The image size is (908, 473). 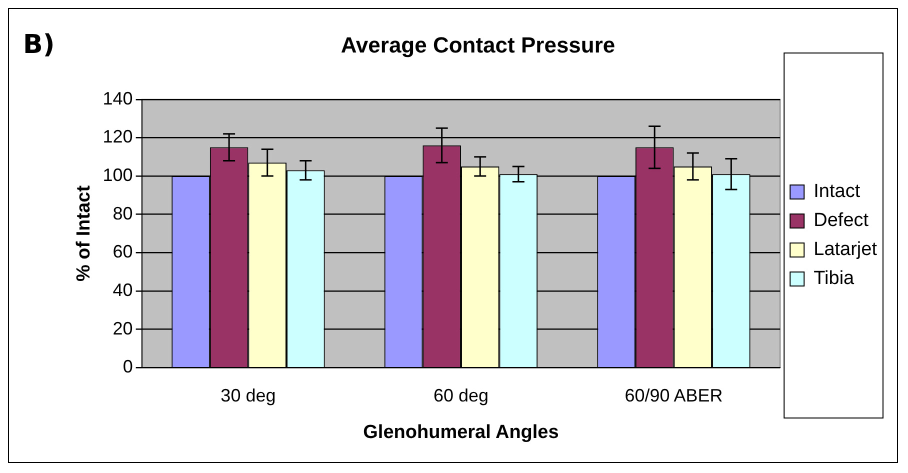 What do you see at coordinates (846, 249) in the screenshot?
I see `legend-label: Latarjet` at bounding box center [846, 249].